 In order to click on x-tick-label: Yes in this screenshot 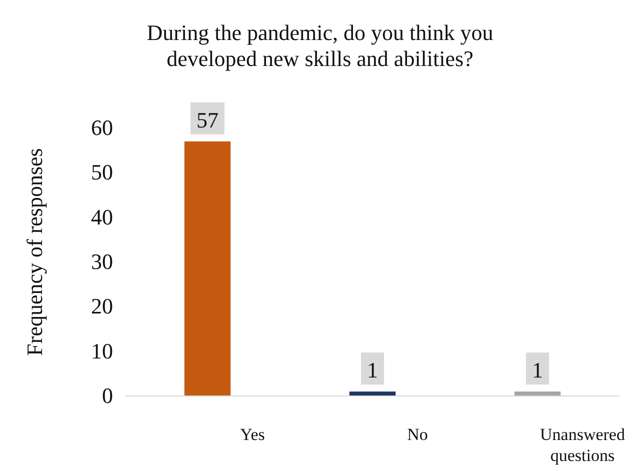, I will do `click(252, 434)`.